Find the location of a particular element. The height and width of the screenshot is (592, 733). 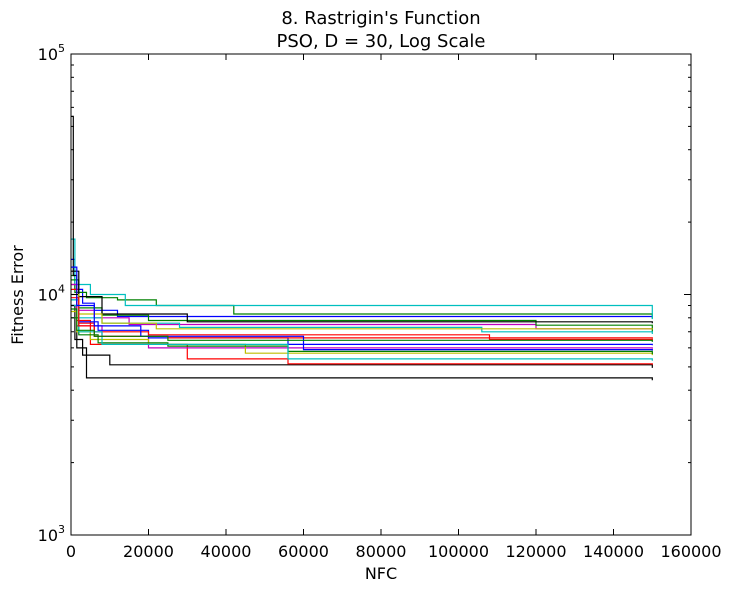

x-tick-label: 120000 is located at coordinates (535, 551).